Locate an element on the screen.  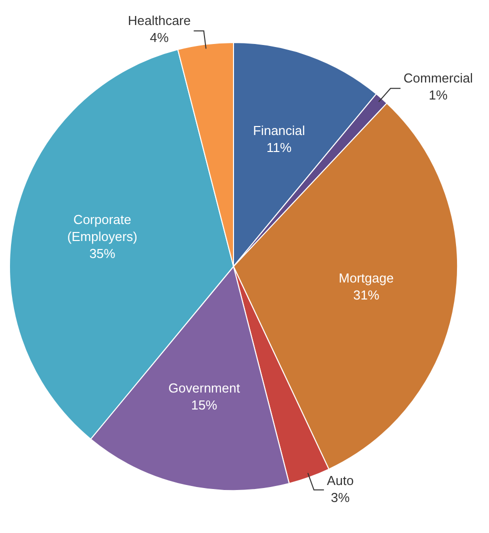
data-label: 11% is located at coordinates (279, 148).